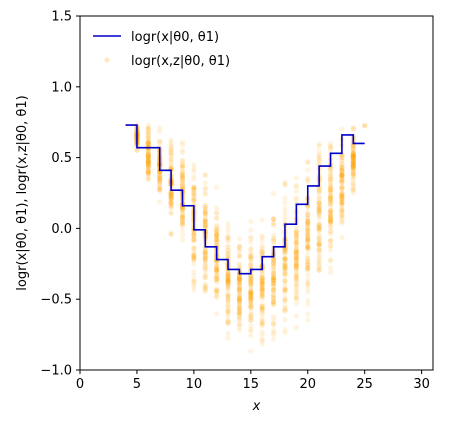 Image resolution: width=450 pixels, height=434 pixels. What do you see at coordinates (251, 384) in the screenshot?
I see `x-tick-label: 15` at bounding box center [251, 384].